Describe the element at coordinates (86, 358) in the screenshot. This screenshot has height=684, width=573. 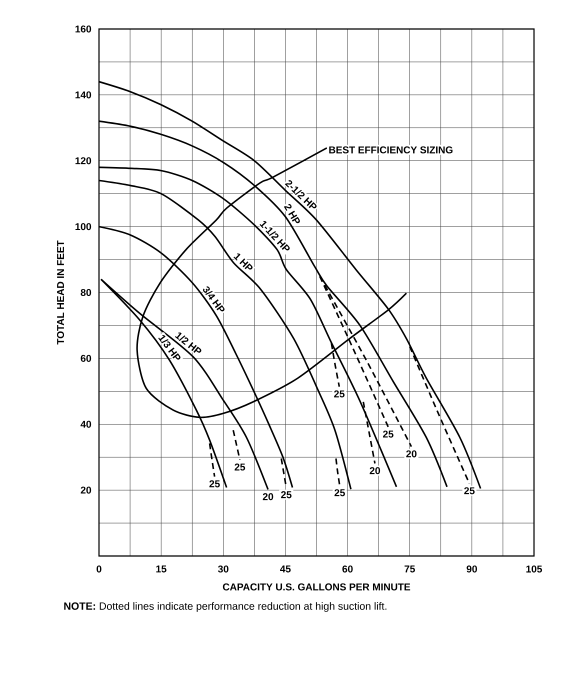
I see `y-tick-label: 60` at that location.